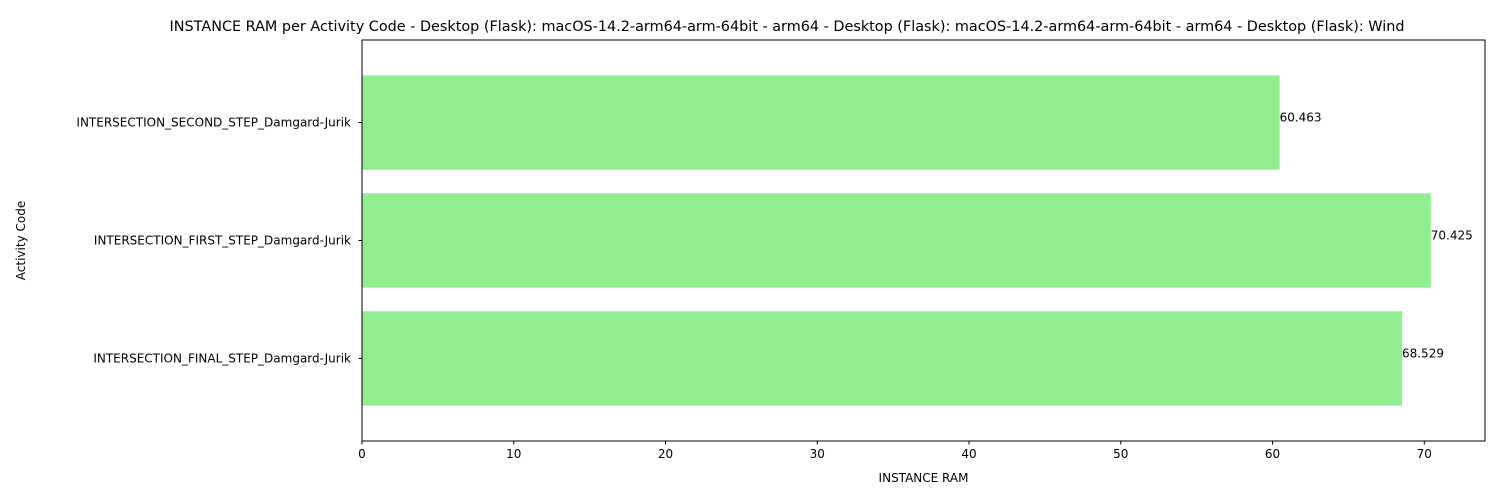  What do you see at coordinates (968, 454) in the screenshot?
I see `x-tick-label: 40` at bounding box center [968, 454].